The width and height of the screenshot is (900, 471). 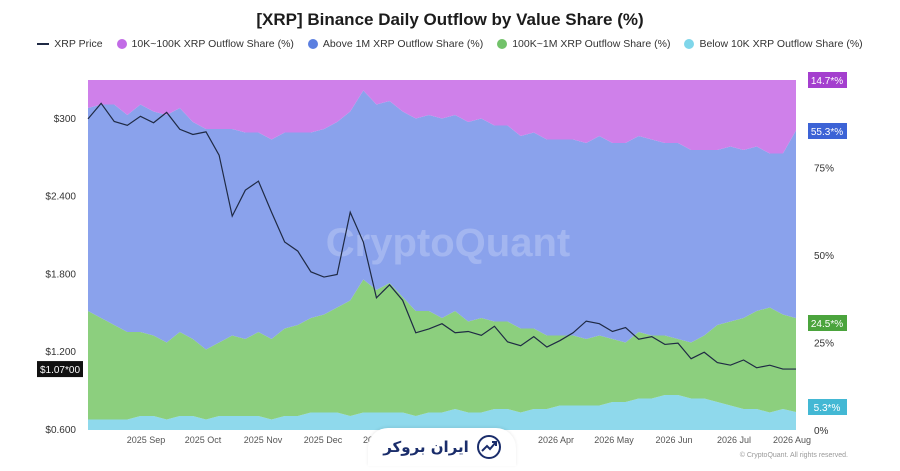 What do you see at coordinates (426, 447) in the screenshot?
I see `brand-logo-text: ایران بروکر` at bounding box center [426, 447].